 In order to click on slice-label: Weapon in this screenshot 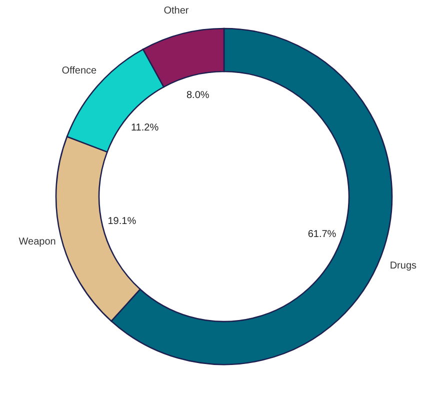, I will do `click(37, 242)`.